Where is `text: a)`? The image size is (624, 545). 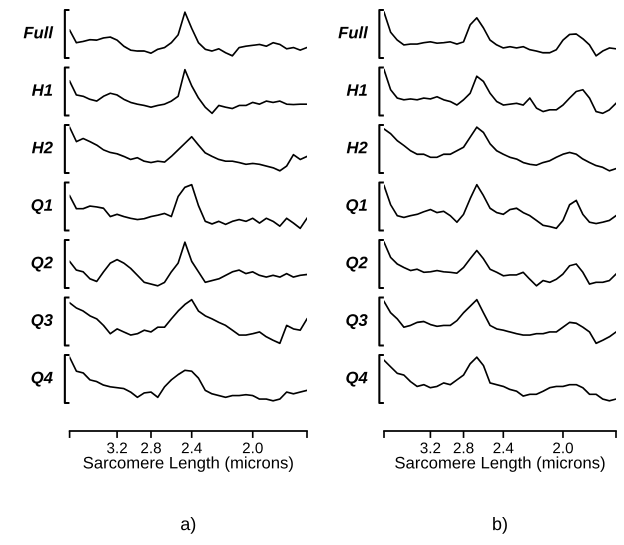 text: a) is located at coordinates (188, 525).